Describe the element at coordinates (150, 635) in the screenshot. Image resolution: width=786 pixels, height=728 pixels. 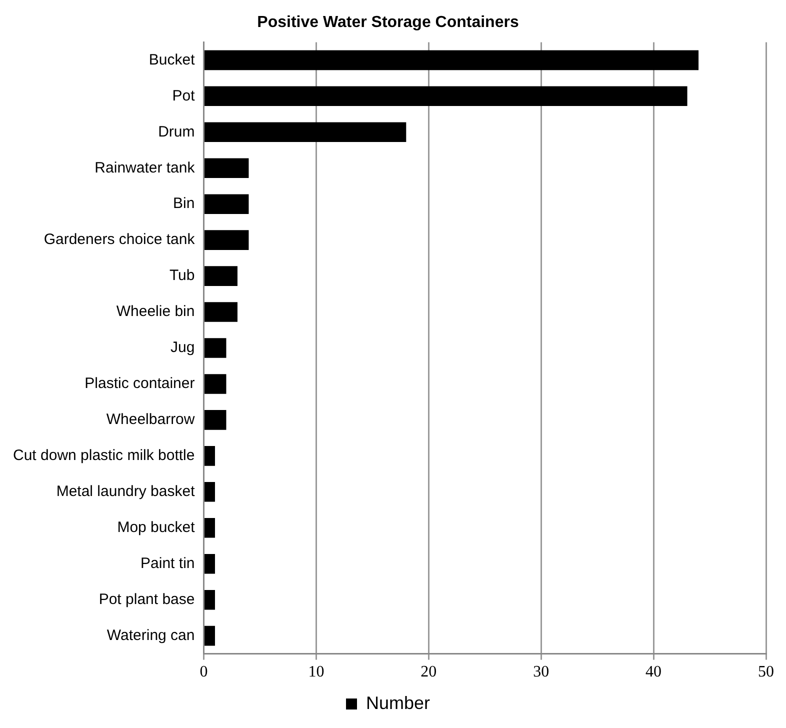
I see `y-tick-label: Watering can` at that location.